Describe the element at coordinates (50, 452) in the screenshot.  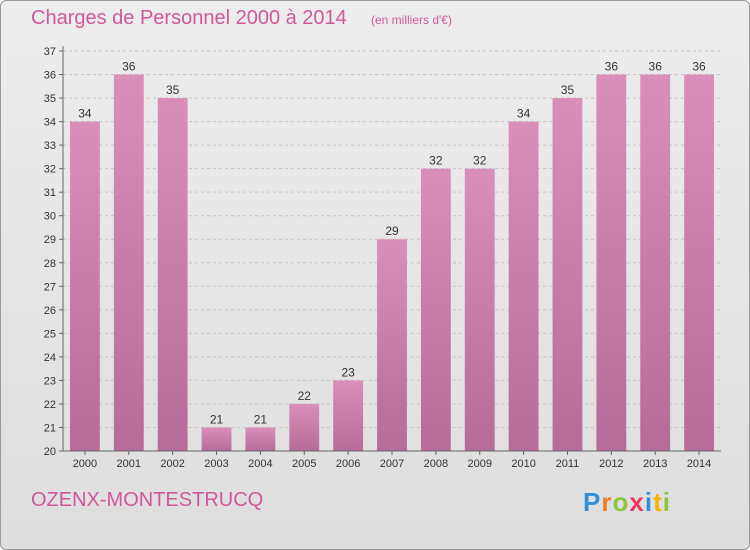
I see `y-tick-label: 20` at that location.